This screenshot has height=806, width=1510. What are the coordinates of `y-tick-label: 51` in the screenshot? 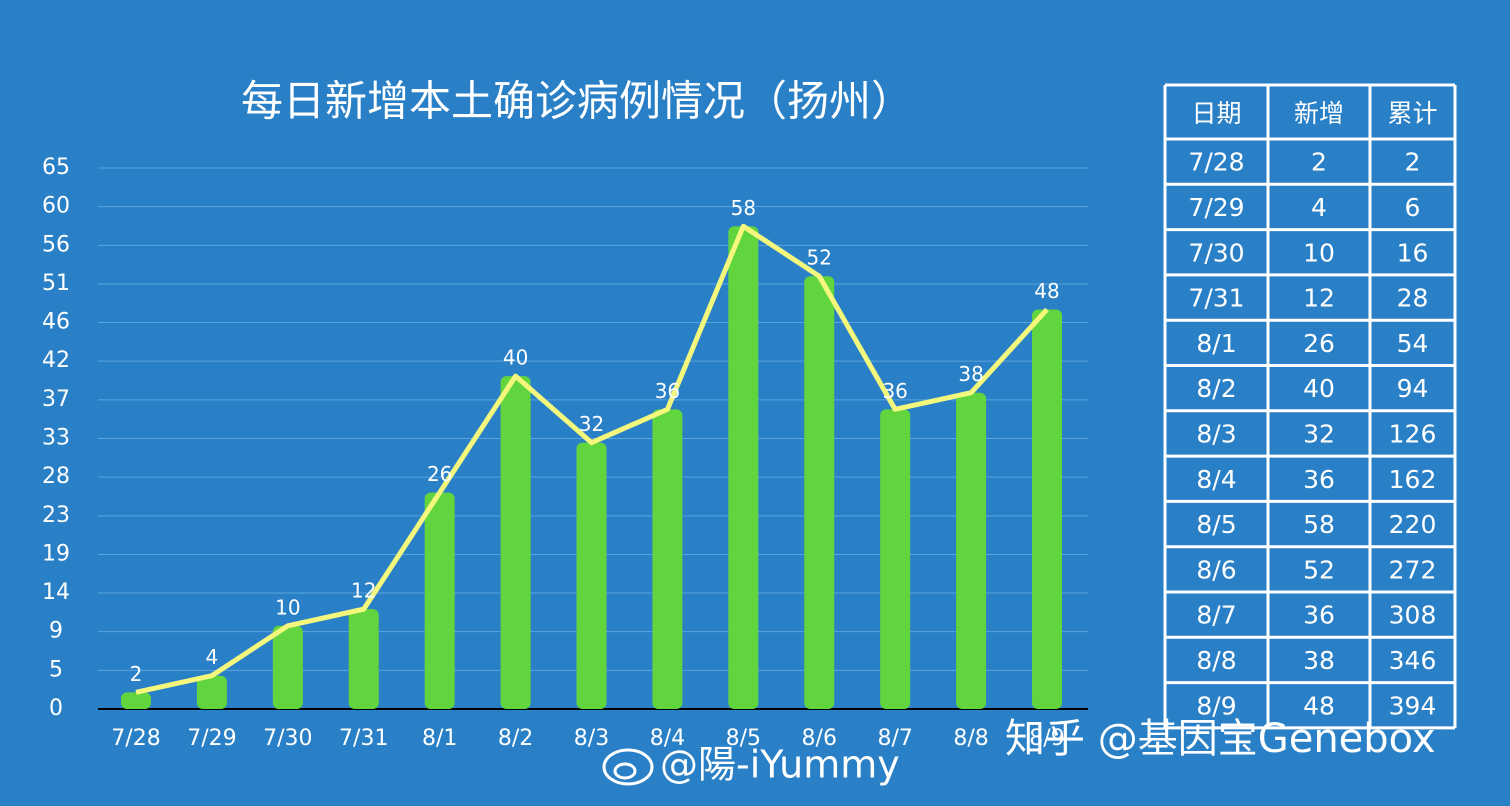 It's located at (56, 283).